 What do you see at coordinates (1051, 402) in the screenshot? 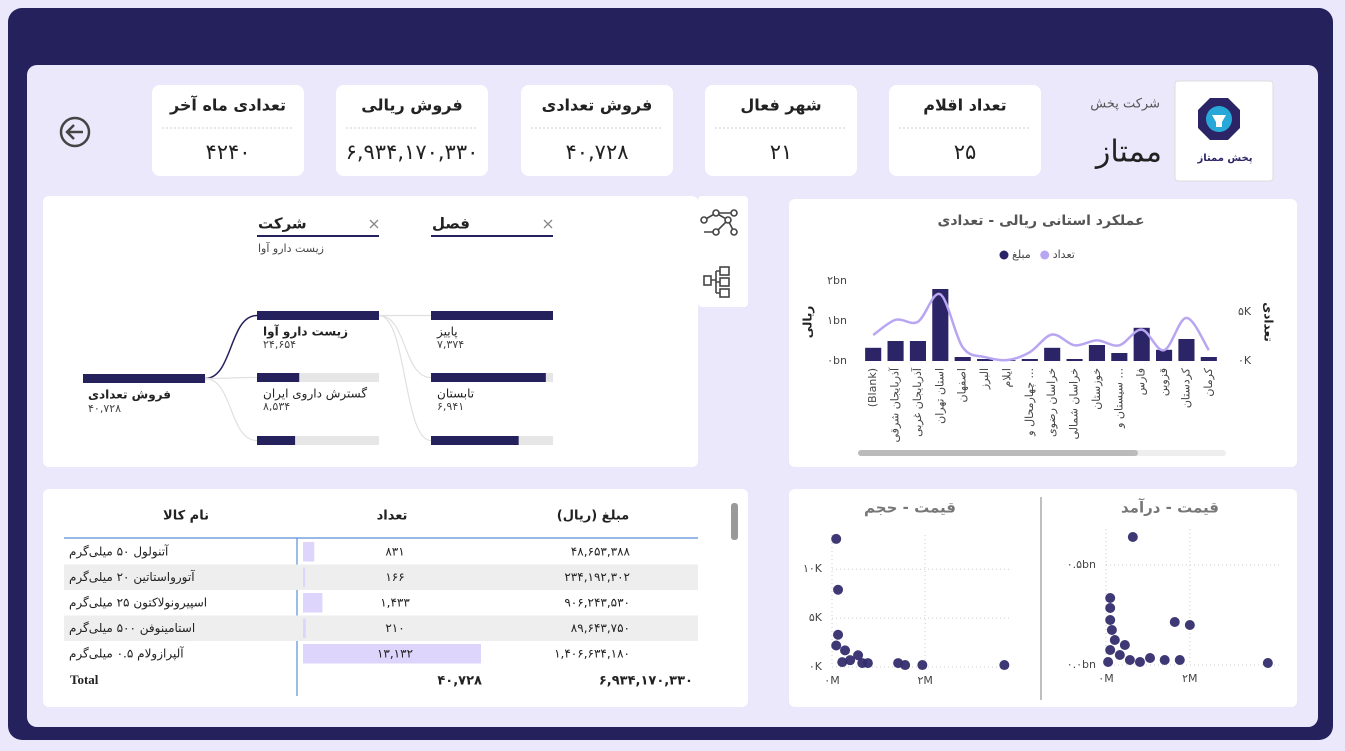
I see `x-tick-label: خراسان رضوی` at bounding box center [1051, 402].